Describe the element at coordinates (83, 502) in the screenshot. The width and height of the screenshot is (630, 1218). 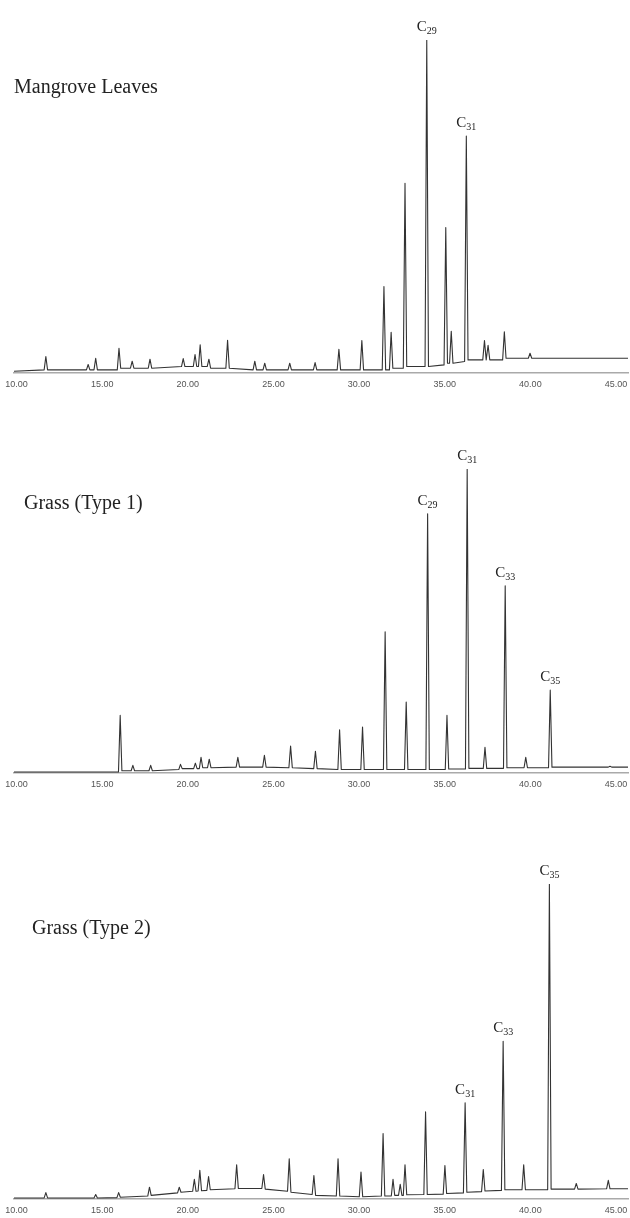
I see `text: Grass (Type 1)` at that location.